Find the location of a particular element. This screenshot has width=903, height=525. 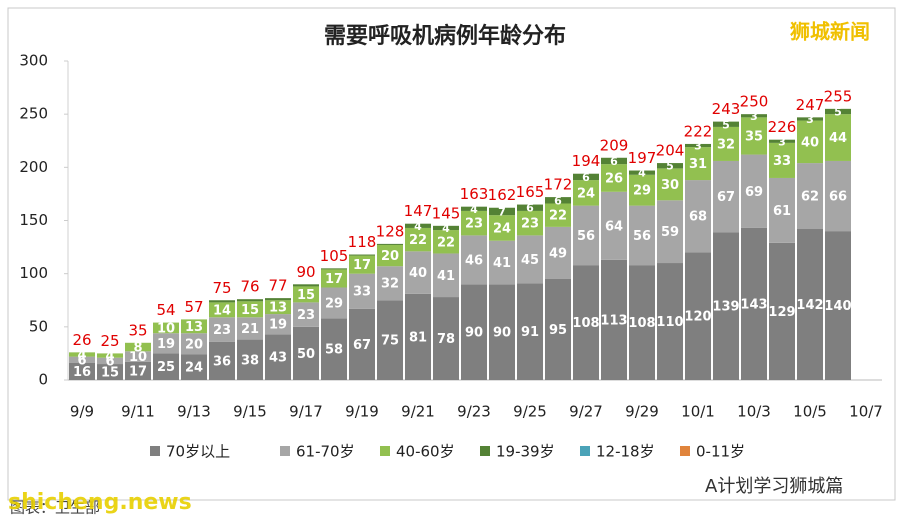

segment-label: 129 is located at coordinates (781, 312).